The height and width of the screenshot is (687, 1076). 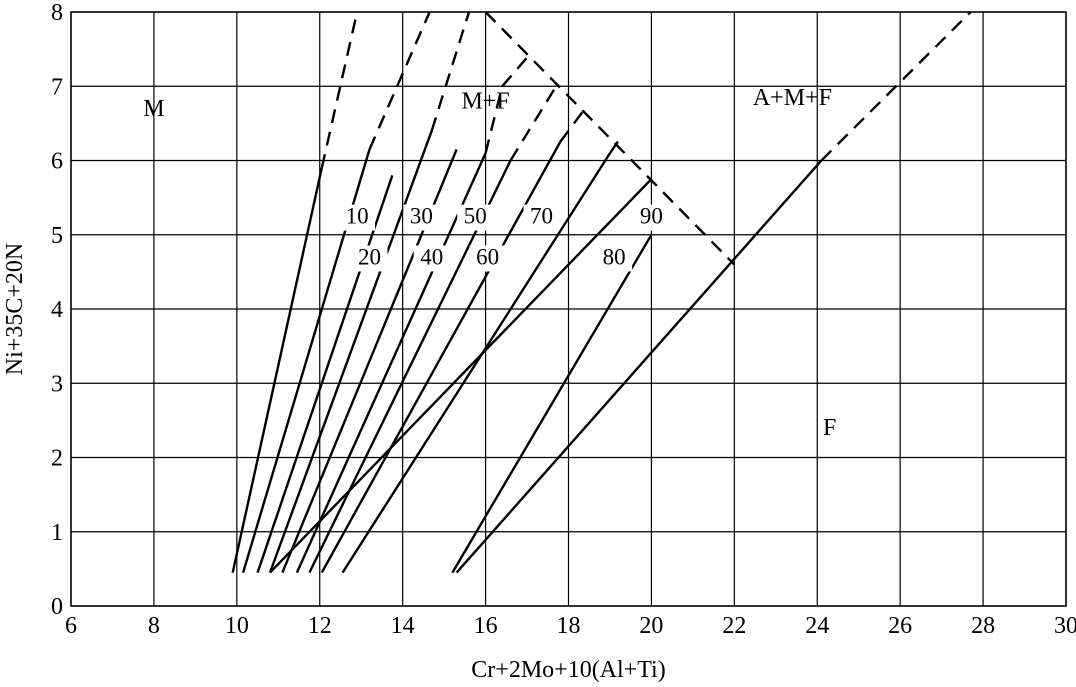 I want to click on y-tick-label: 3, so click(x=57, y=384).